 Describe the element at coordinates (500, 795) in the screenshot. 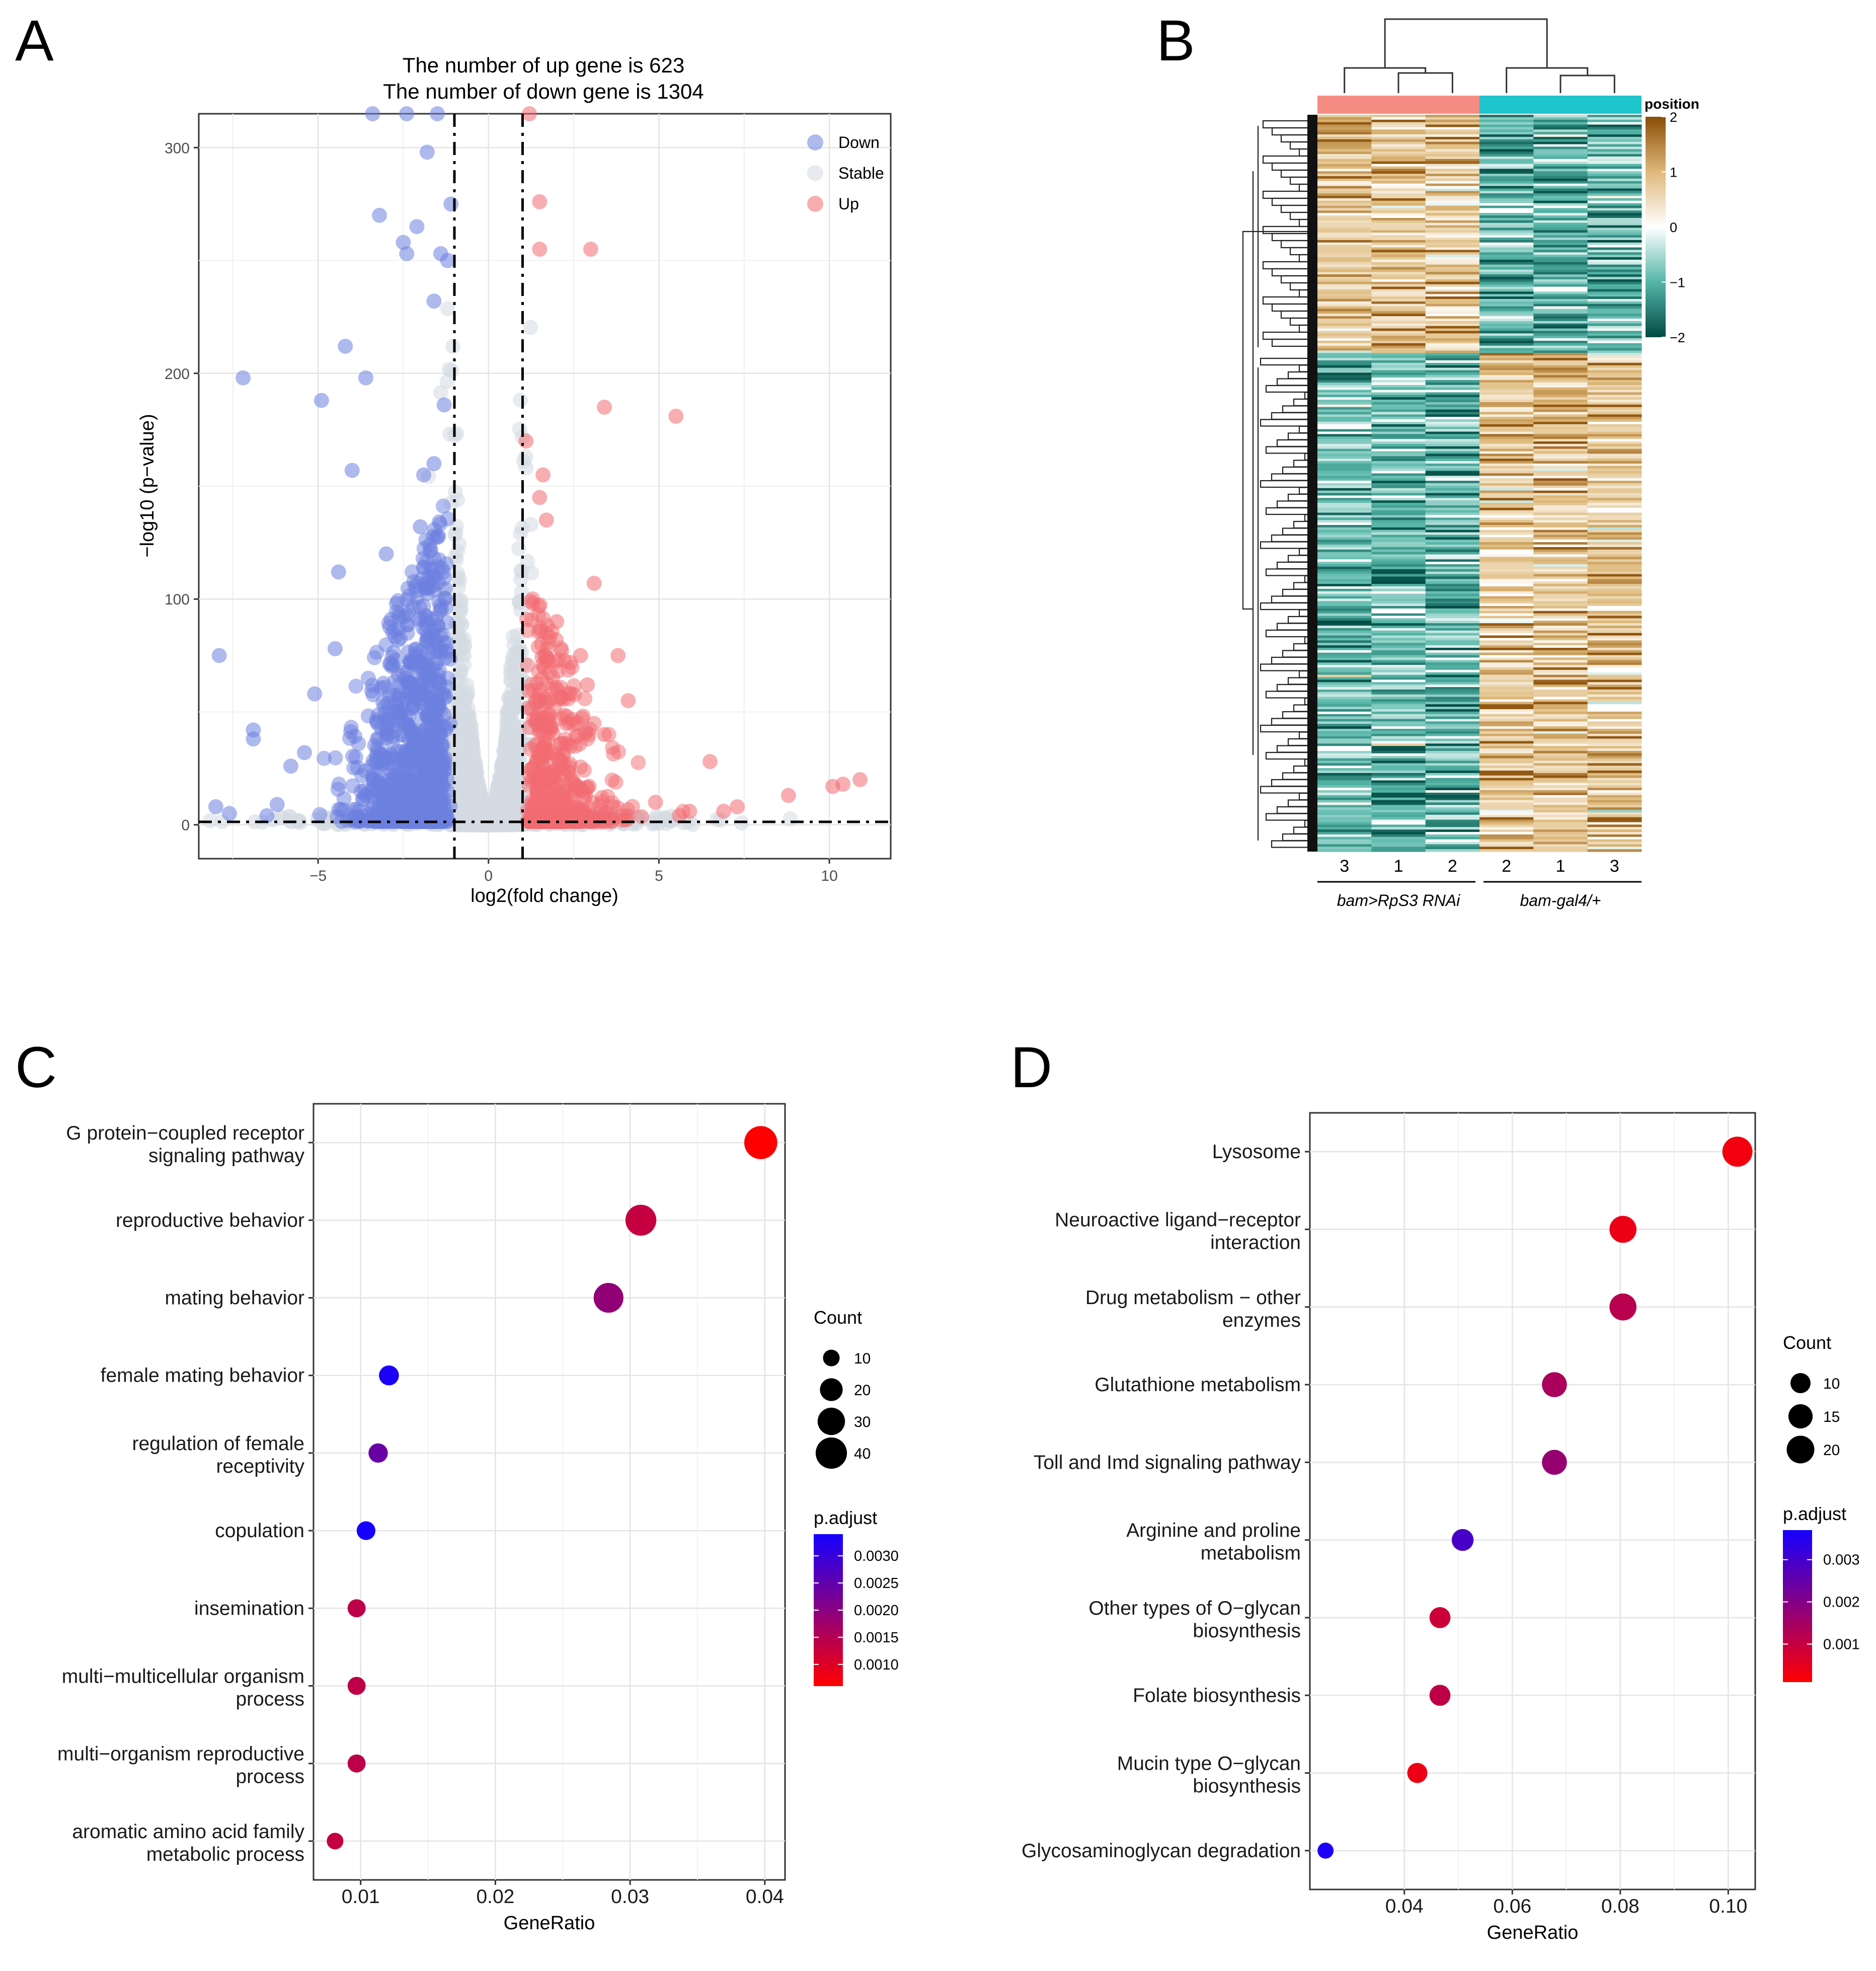

I see `stable-gene-point` at that location.